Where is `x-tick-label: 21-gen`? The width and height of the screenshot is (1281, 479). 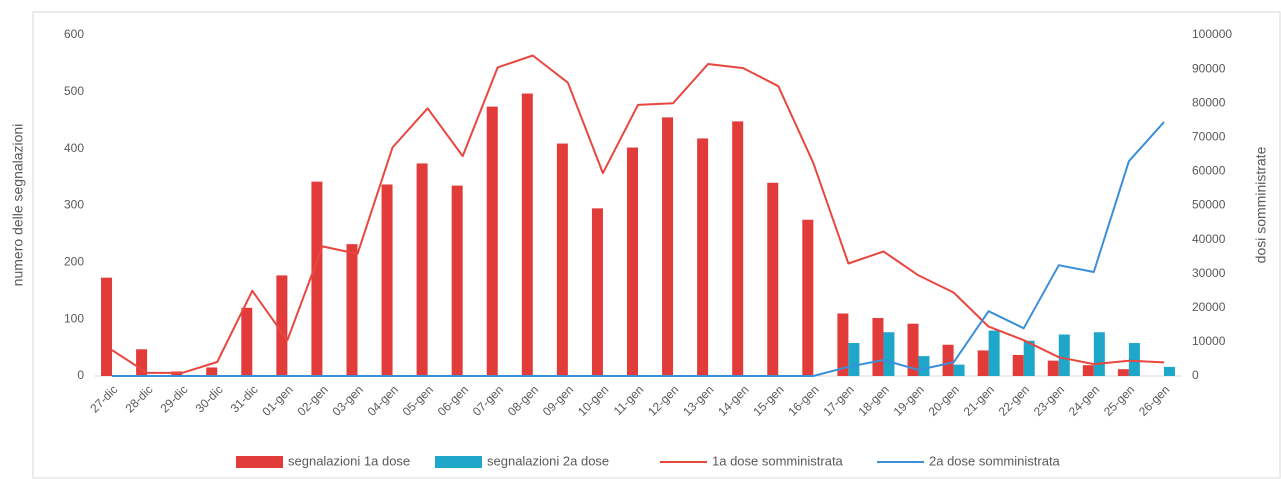 x-tick-label: 21-gen is located at coordinates (979, 400).